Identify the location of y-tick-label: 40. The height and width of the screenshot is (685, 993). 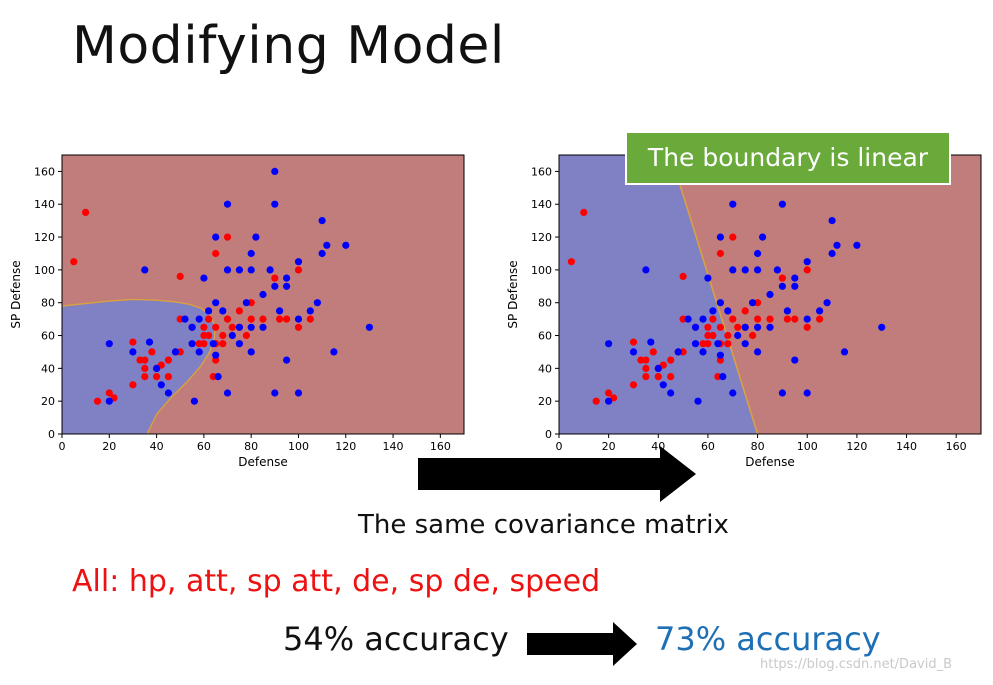
(545, 368).